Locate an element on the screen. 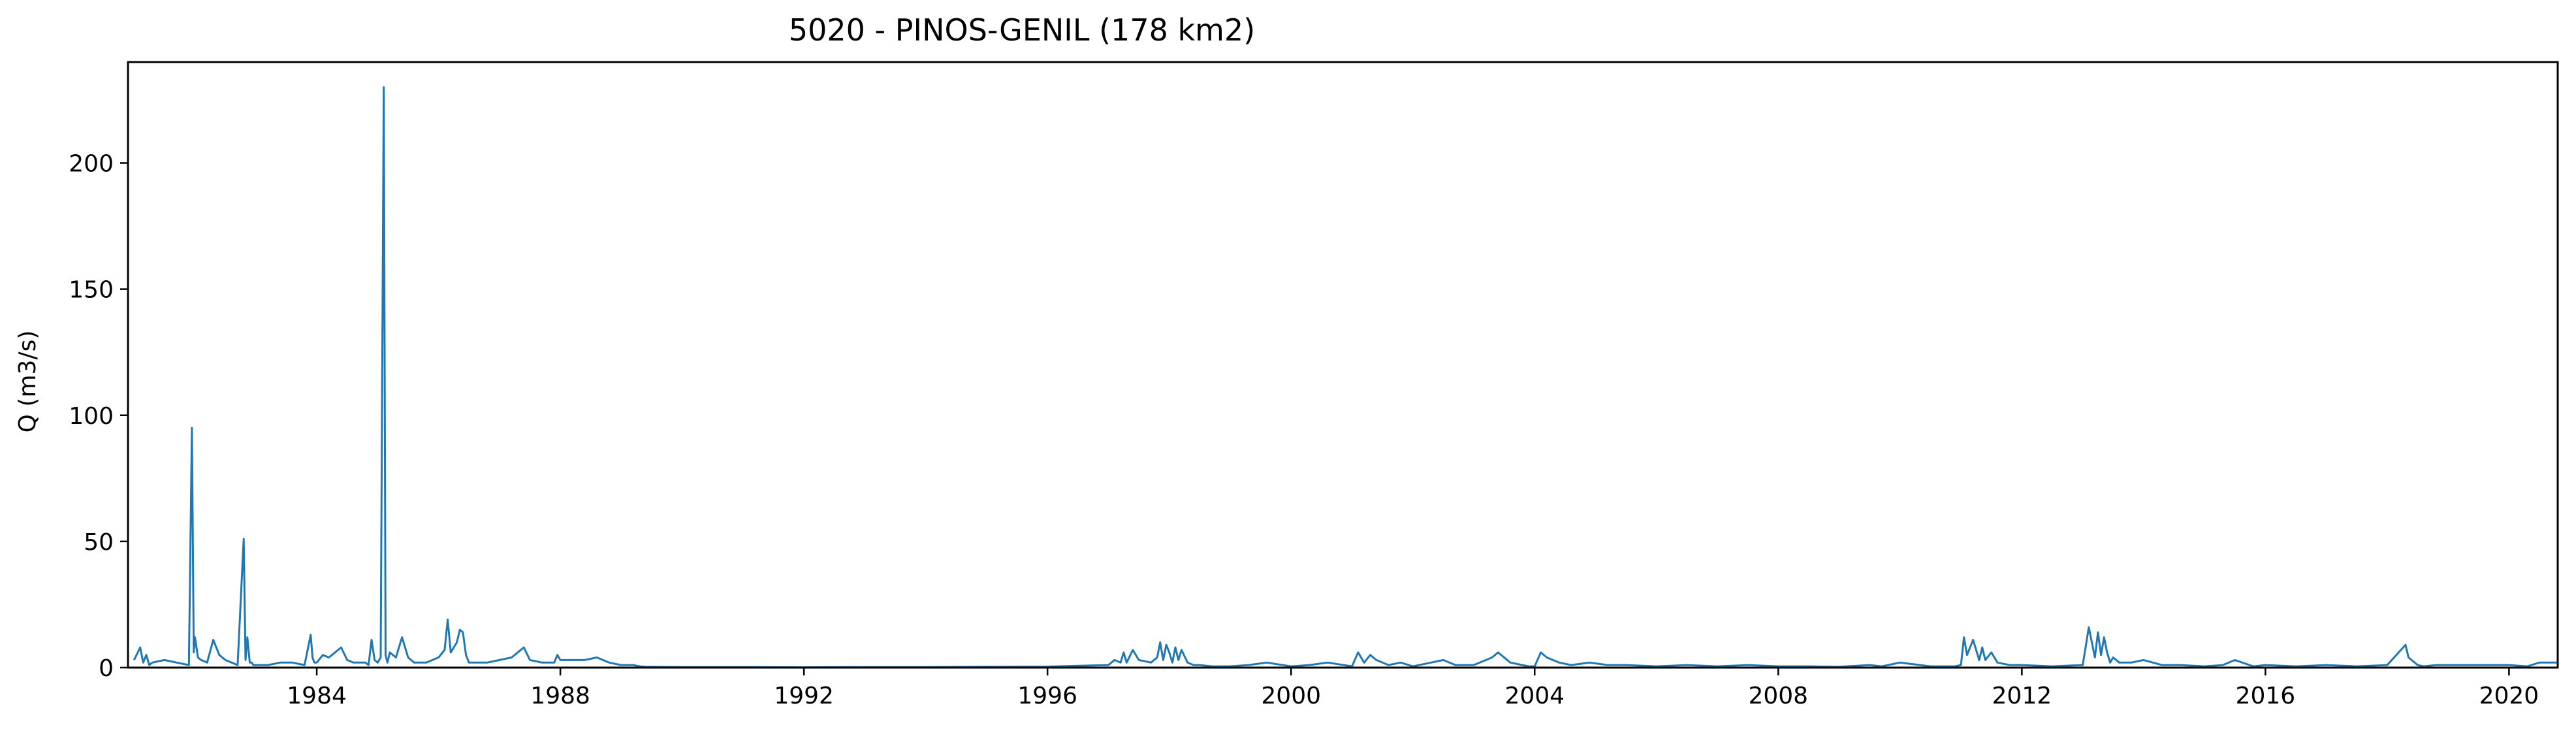 The image size is (2576, 729). x-tick-label: 1996 is located at coordinates (1047, 696).